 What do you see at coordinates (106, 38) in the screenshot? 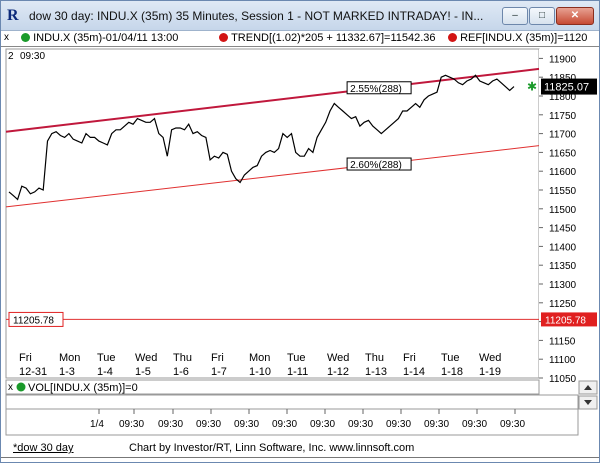
I see `price-study-label: INDU.X (35m)-01/04/11 13:00` at bounding box center [106, 38].